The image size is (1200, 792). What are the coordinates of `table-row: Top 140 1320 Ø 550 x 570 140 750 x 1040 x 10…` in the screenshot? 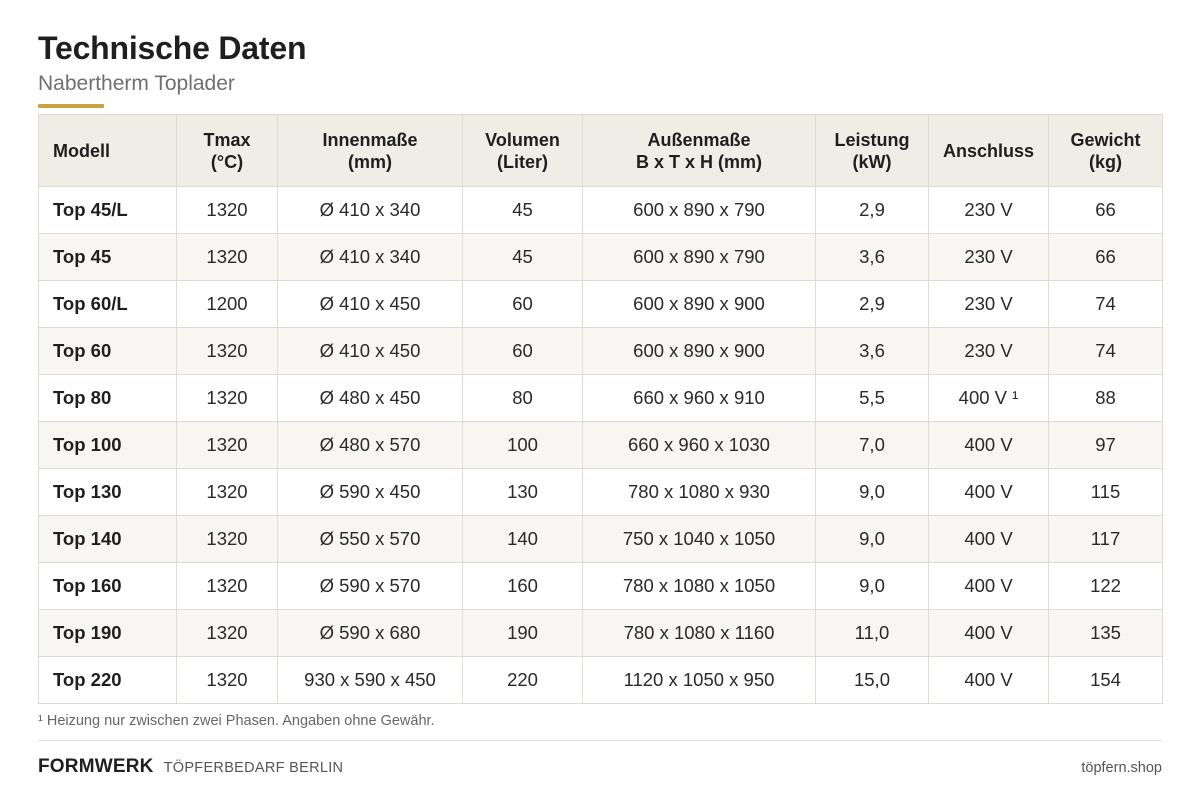 It's located at (600, 539).